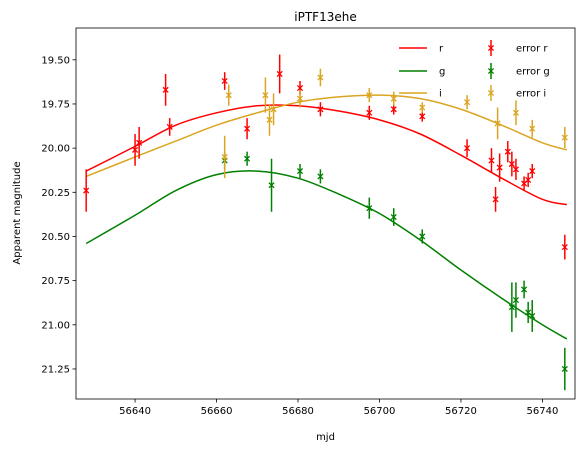 Image resolution: width=585 pixels, height=453 pixels. I want to click on x-tick-label: 56720, so click(461, 411).